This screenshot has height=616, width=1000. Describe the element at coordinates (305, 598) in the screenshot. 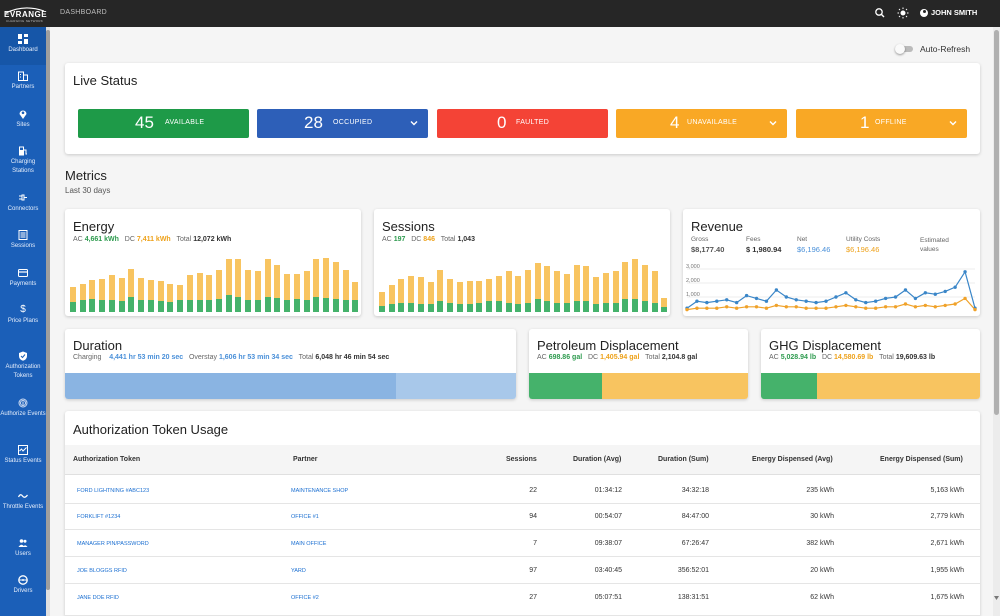

I see `partner-link: OFFICE #2` at that location.